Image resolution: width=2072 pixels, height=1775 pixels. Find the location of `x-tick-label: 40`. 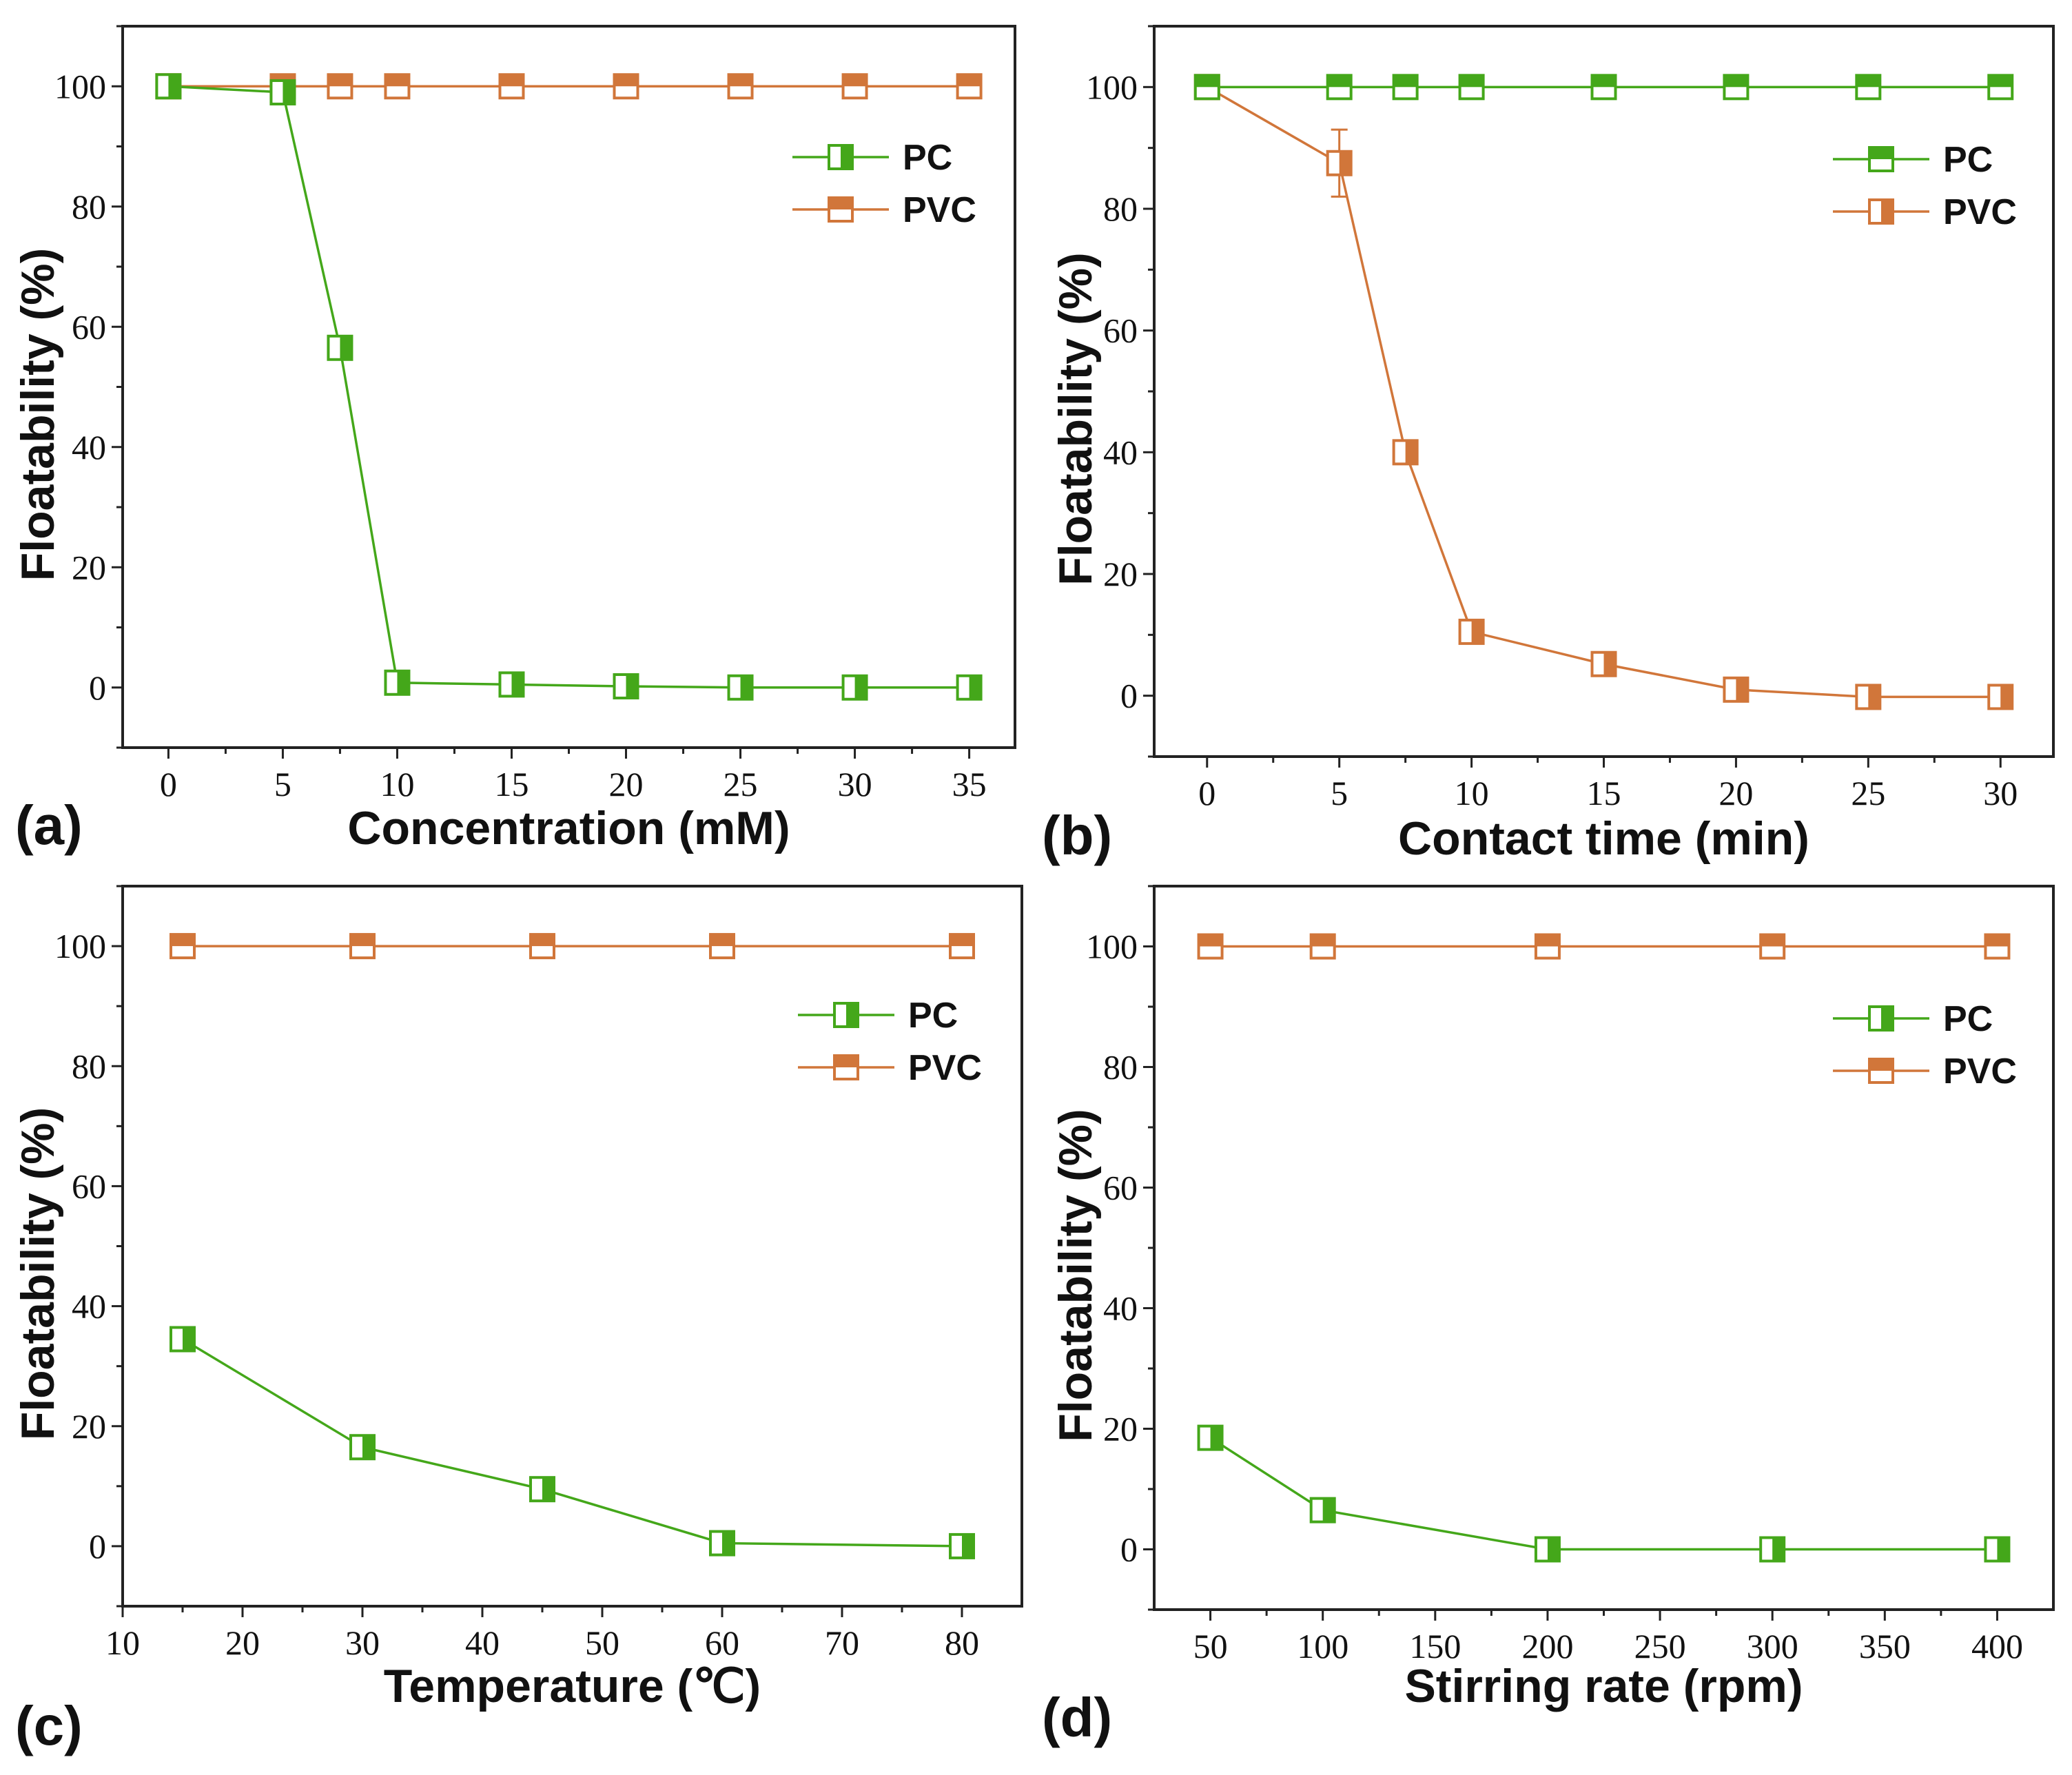

x-tick-label: 40 is located at coordinates (482, 1642).